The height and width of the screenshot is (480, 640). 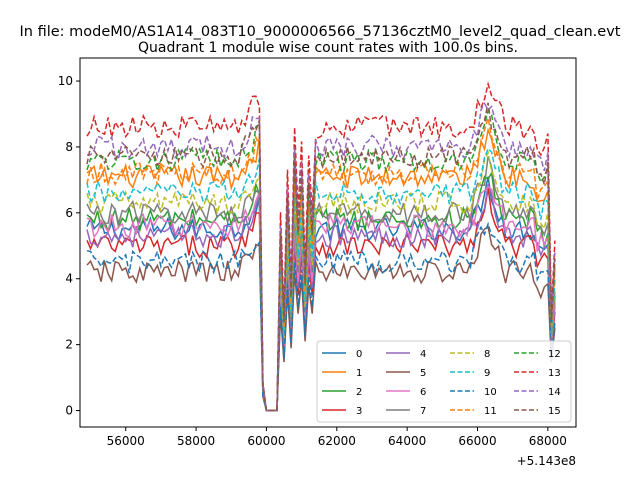 I want to click on x-axis: 56000 58000 60000 62000 64000 66000 68000, so click(x=337, y=437).